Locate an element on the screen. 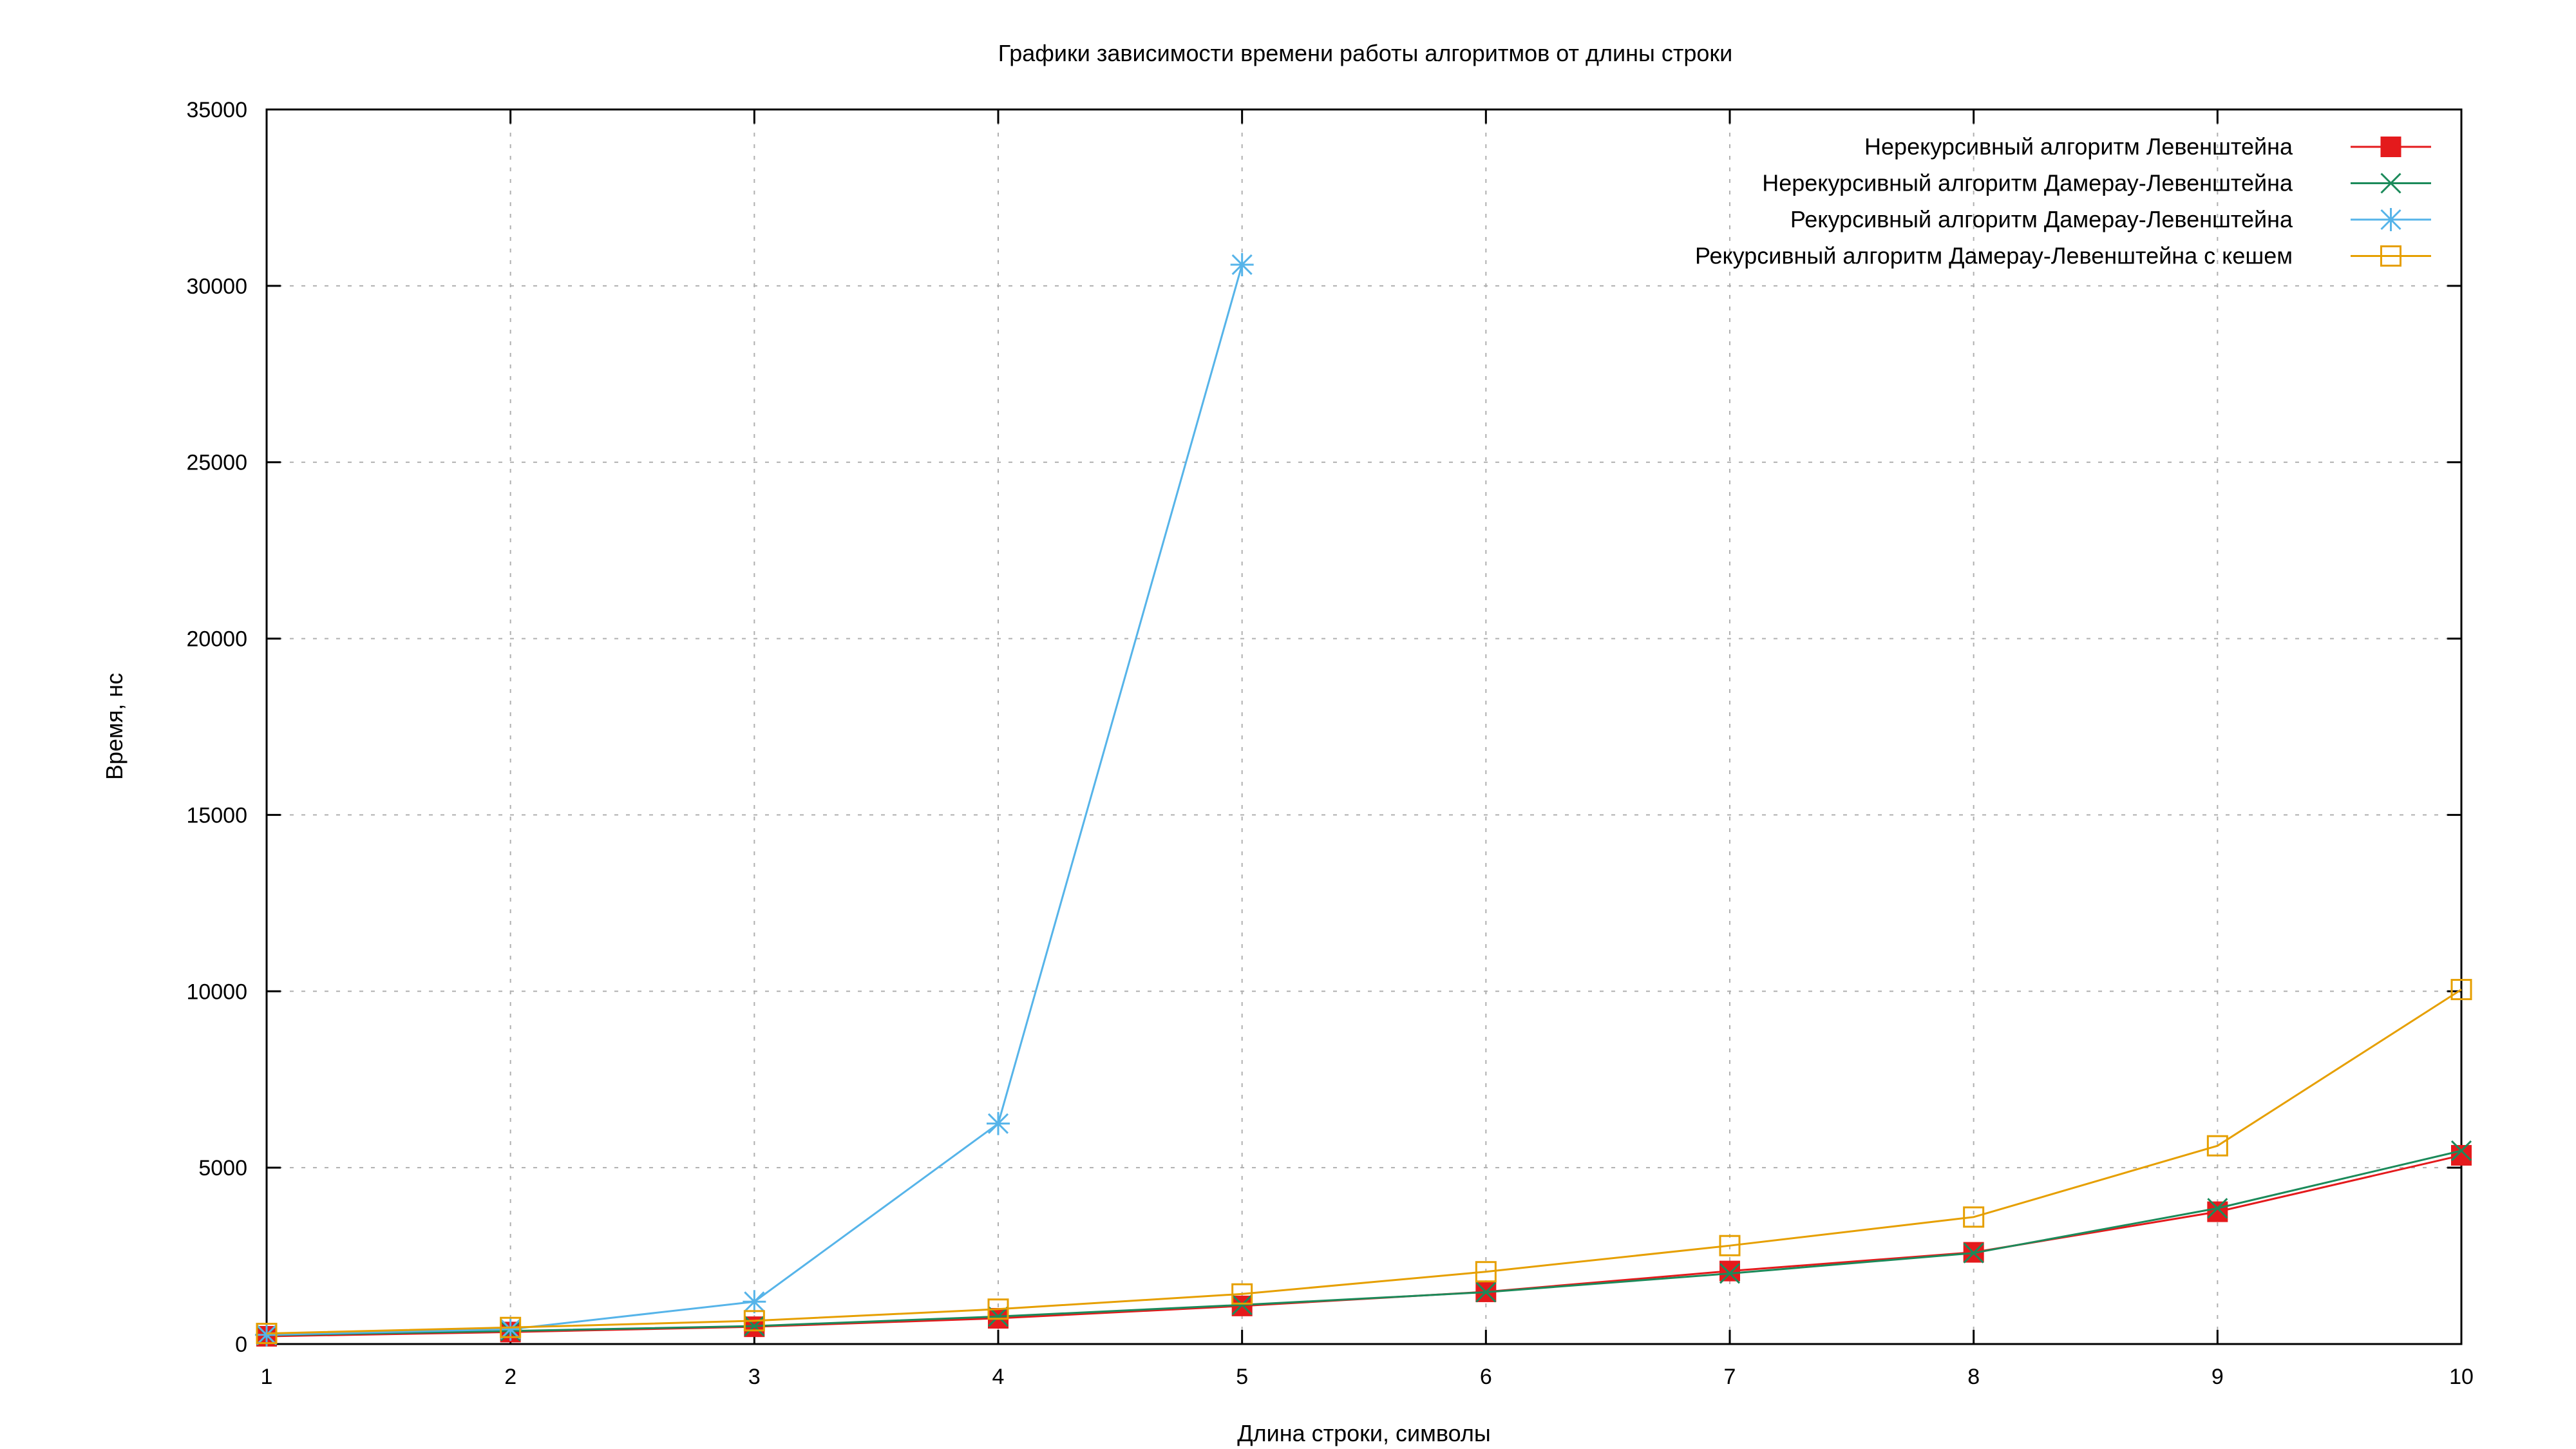  y-tick-label: 0 is located at coordinates (241, 1345).